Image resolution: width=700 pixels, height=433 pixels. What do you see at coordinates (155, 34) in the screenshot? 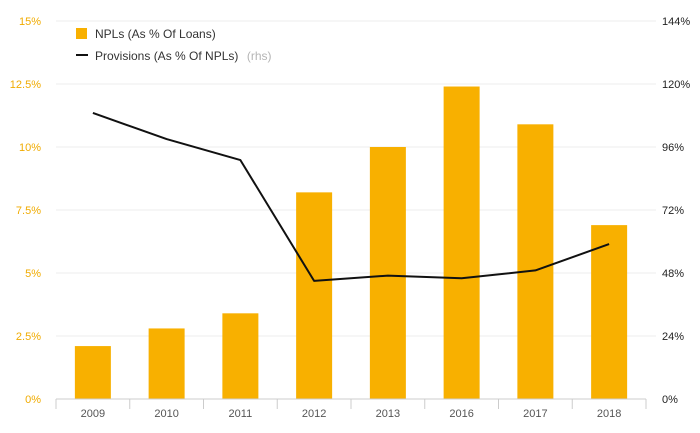
I see `legend-label-npls: NPLs (As % Of Loans)` at bounding box center [155, 34].